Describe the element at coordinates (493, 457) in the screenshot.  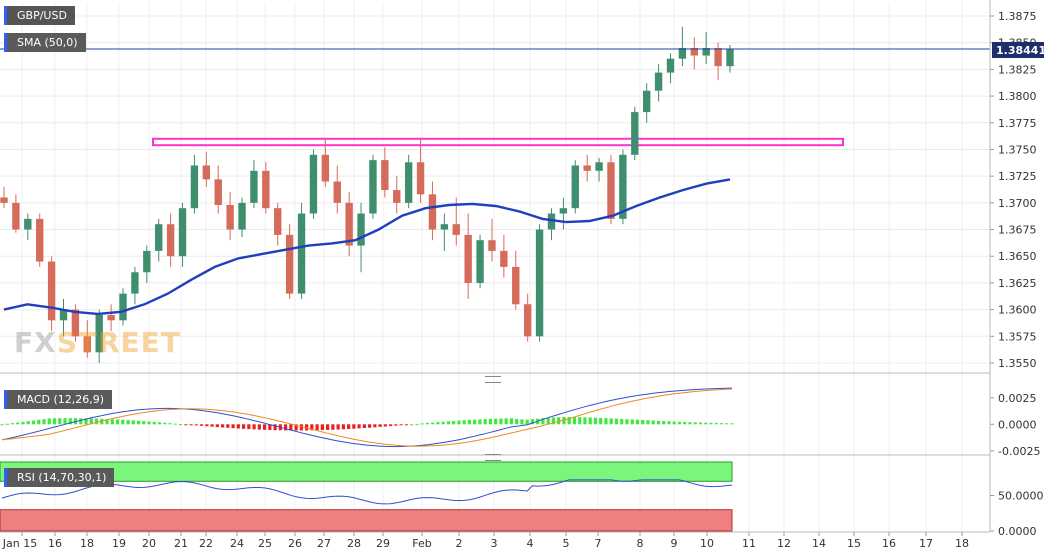
I see `pane-resize-handle-rsi` at that location.